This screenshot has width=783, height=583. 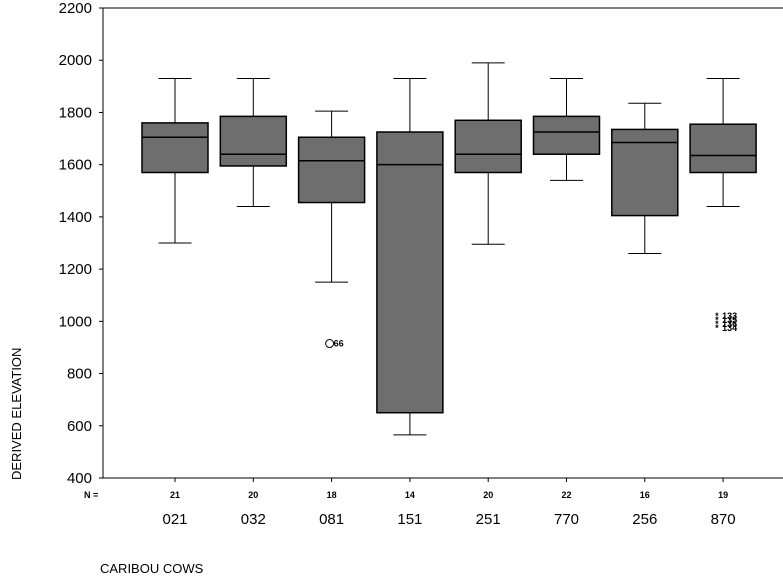 What do you see at coordinates (75, 321) in the screenshot?
I see `y-tick-label: 1000` at bounding box center [75, 321].